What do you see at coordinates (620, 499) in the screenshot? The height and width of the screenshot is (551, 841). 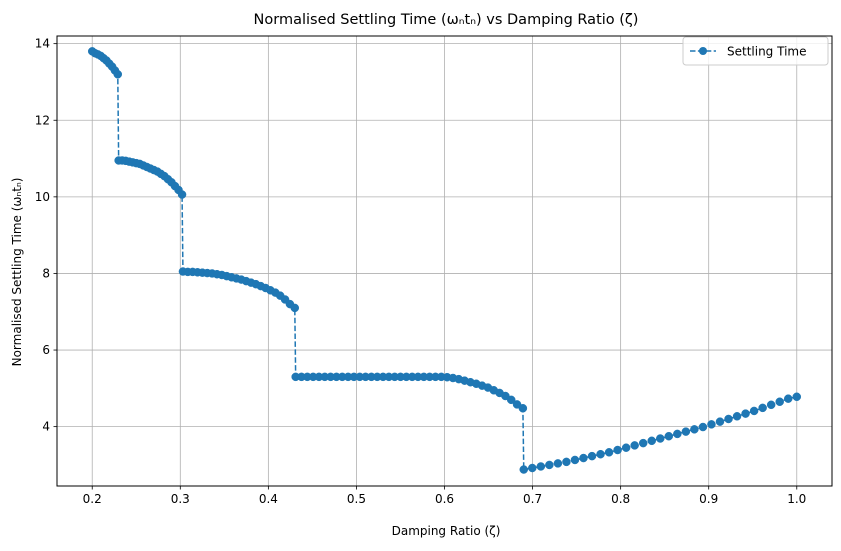 I see `x-tick-label: 0.8` at bounding box center [620, 499].